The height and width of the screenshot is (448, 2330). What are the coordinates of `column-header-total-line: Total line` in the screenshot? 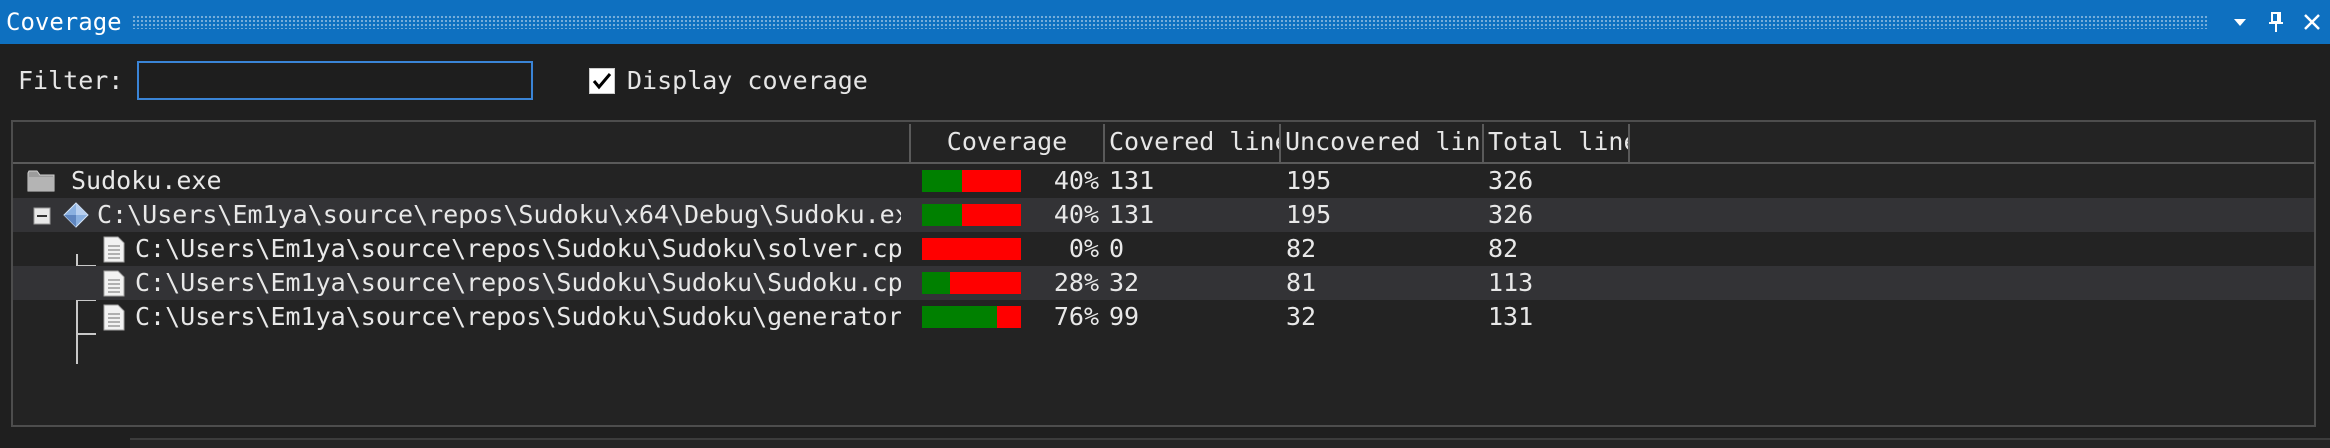 It's located at (1555, 143).